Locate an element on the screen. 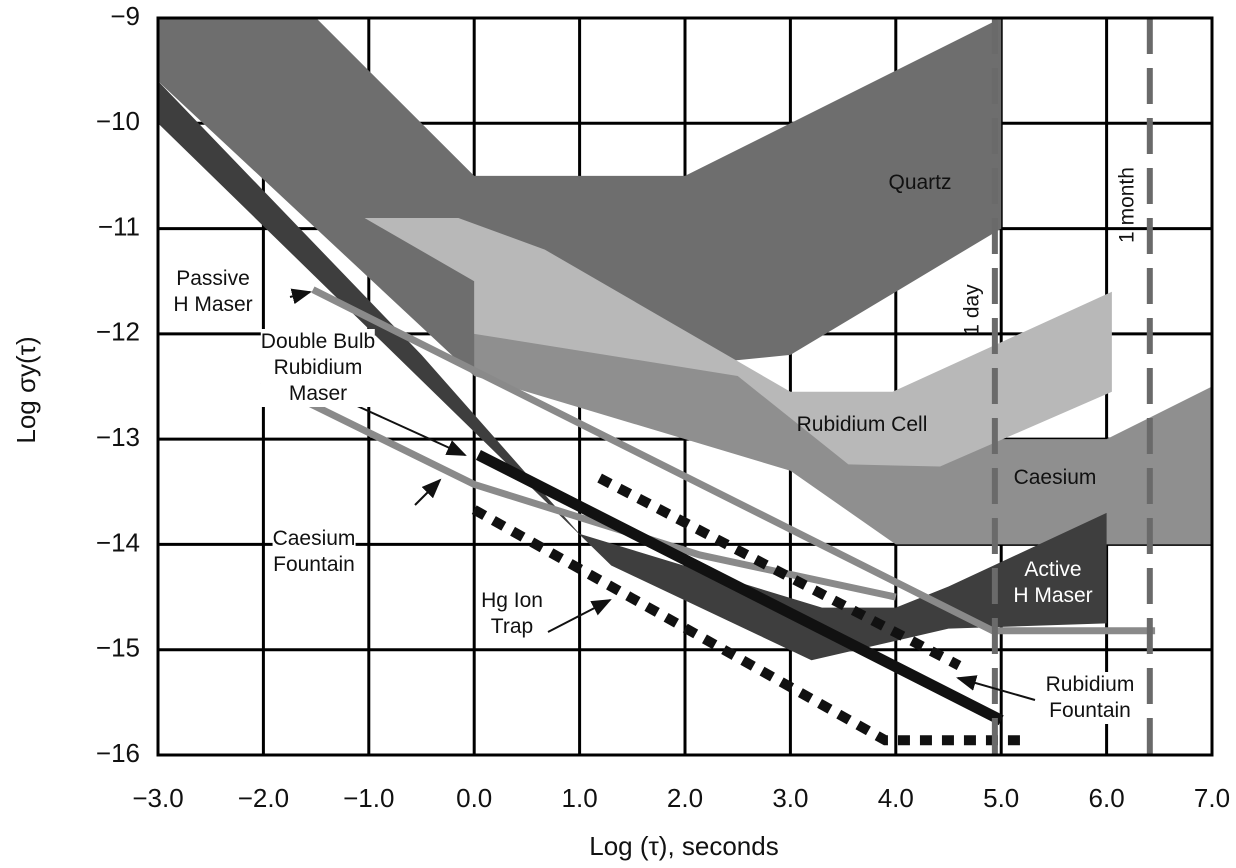 The image size is (1236, 868). y-tick-label: −15 is located at coordinates (118, 648).